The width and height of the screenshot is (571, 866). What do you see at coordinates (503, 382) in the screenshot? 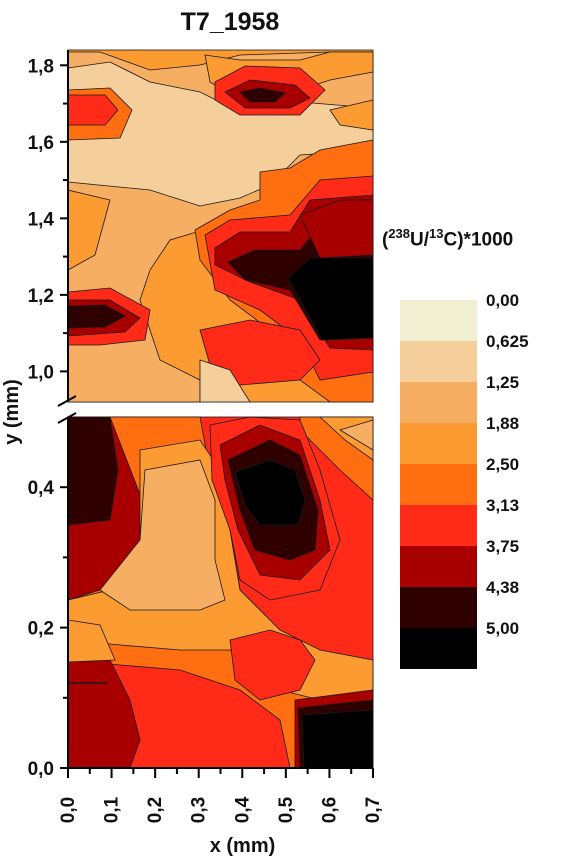
I see `colorbar-level-label: 1,25` at bounding box center [503, 382].